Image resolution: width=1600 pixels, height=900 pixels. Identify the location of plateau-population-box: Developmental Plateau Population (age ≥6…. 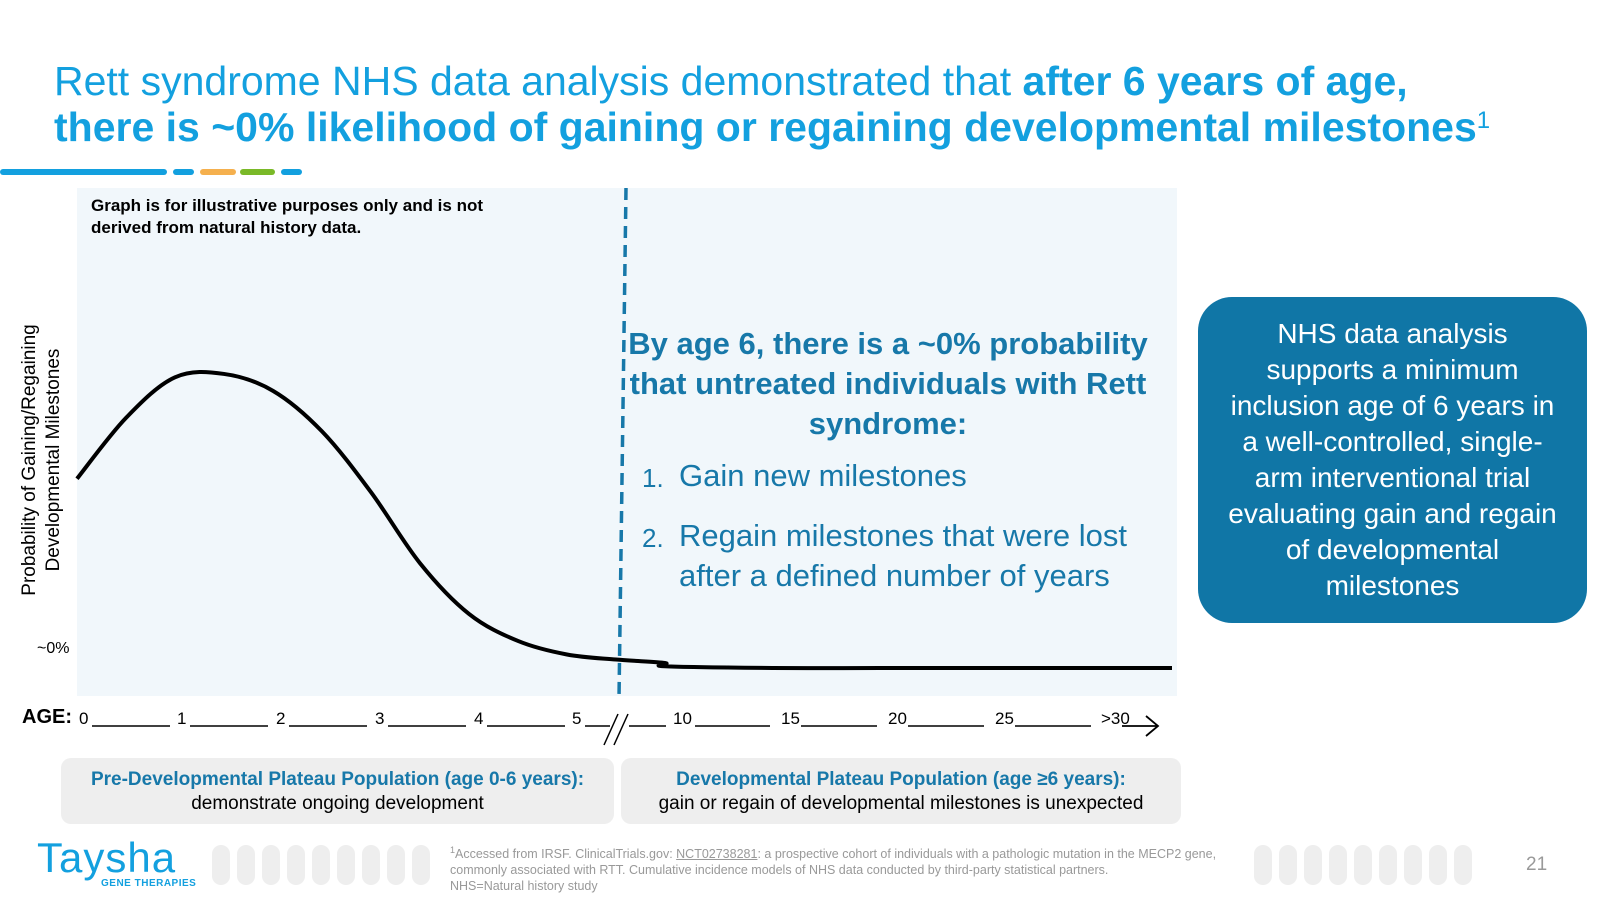
(901, 791).